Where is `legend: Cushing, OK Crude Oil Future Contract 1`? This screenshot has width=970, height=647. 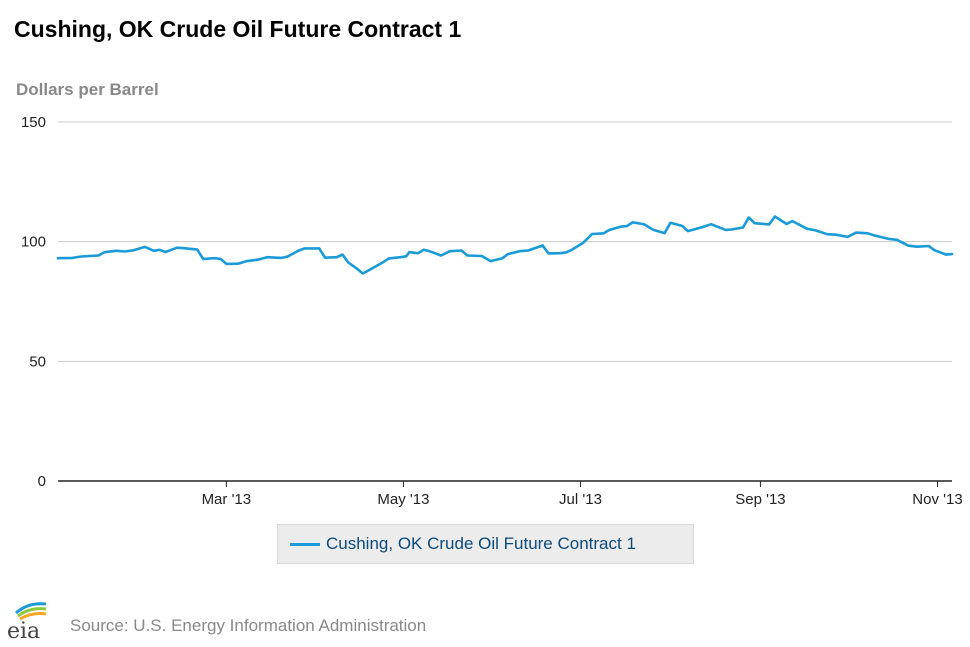
legend: Cushing, OK Crude Oil Future Contract 1 is located at coordinates (485, 544).